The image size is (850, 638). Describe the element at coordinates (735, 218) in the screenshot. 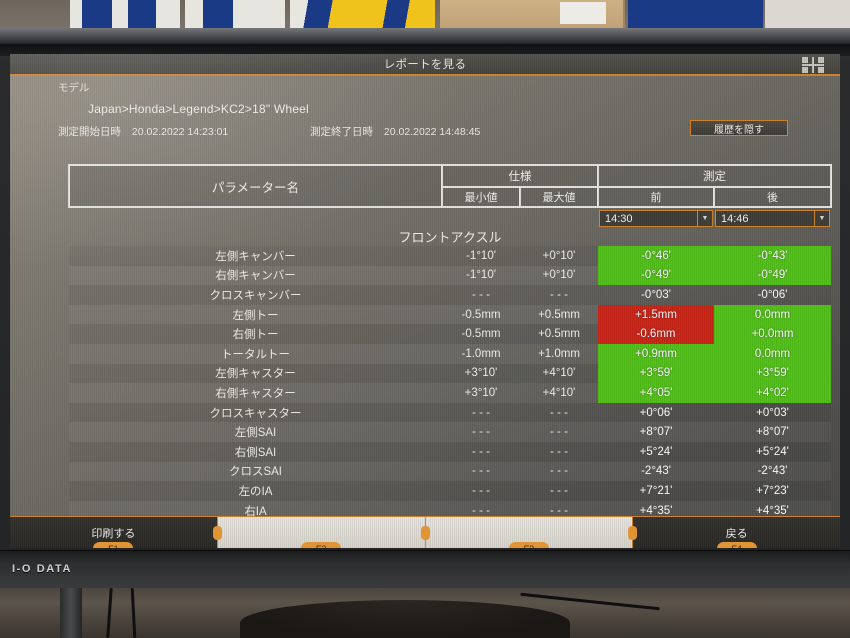

I see `timestamp-dropdown-post-value: 14:46` at that location.